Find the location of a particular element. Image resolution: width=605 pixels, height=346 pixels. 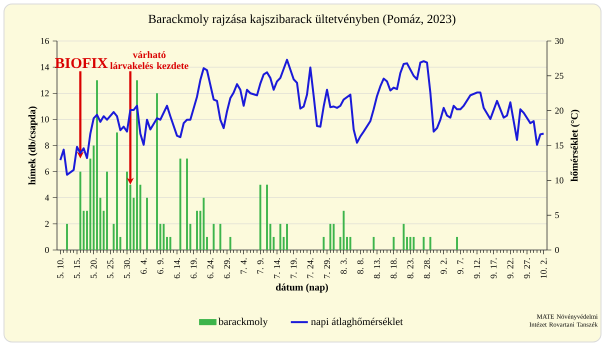

y2-tick-label: 20 is located at coordinates (559, 111).